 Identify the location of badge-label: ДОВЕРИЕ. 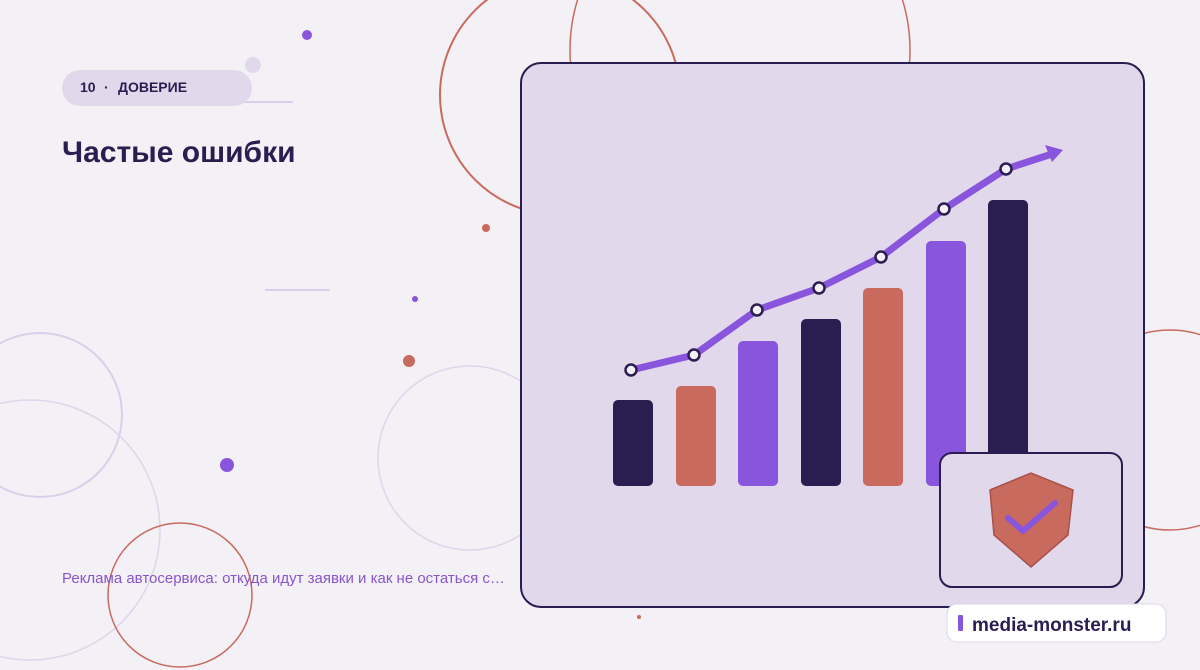
(152, 87).